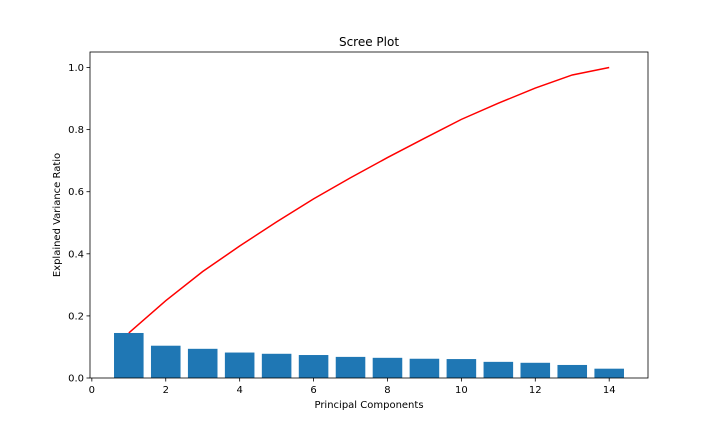  What do you see at coordinates (76, 254) in the screenshot?
I see `y-tick-label-0.4: 0.4` at bounding box center [76, 254].